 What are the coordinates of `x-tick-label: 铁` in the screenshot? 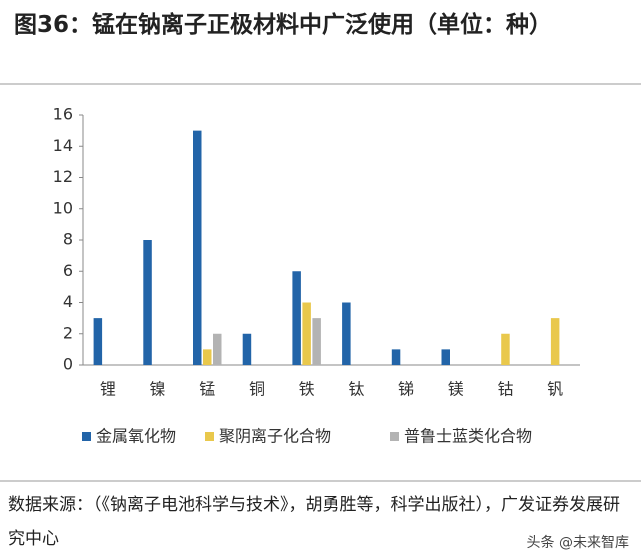 It's located at (307, 389).